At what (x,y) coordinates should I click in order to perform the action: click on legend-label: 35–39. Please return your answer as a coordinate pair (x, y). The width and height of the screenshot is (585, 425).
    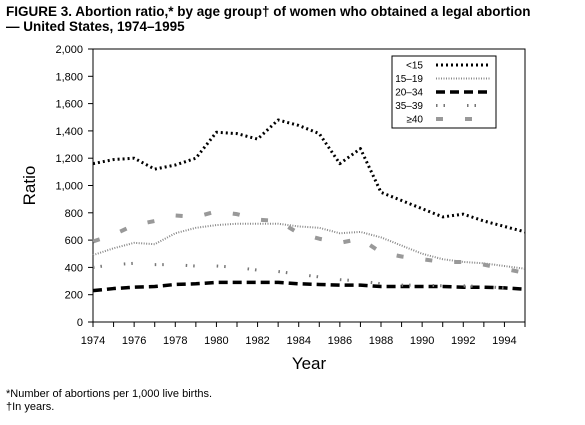
    Looking at the image, I should click on (409, 106).